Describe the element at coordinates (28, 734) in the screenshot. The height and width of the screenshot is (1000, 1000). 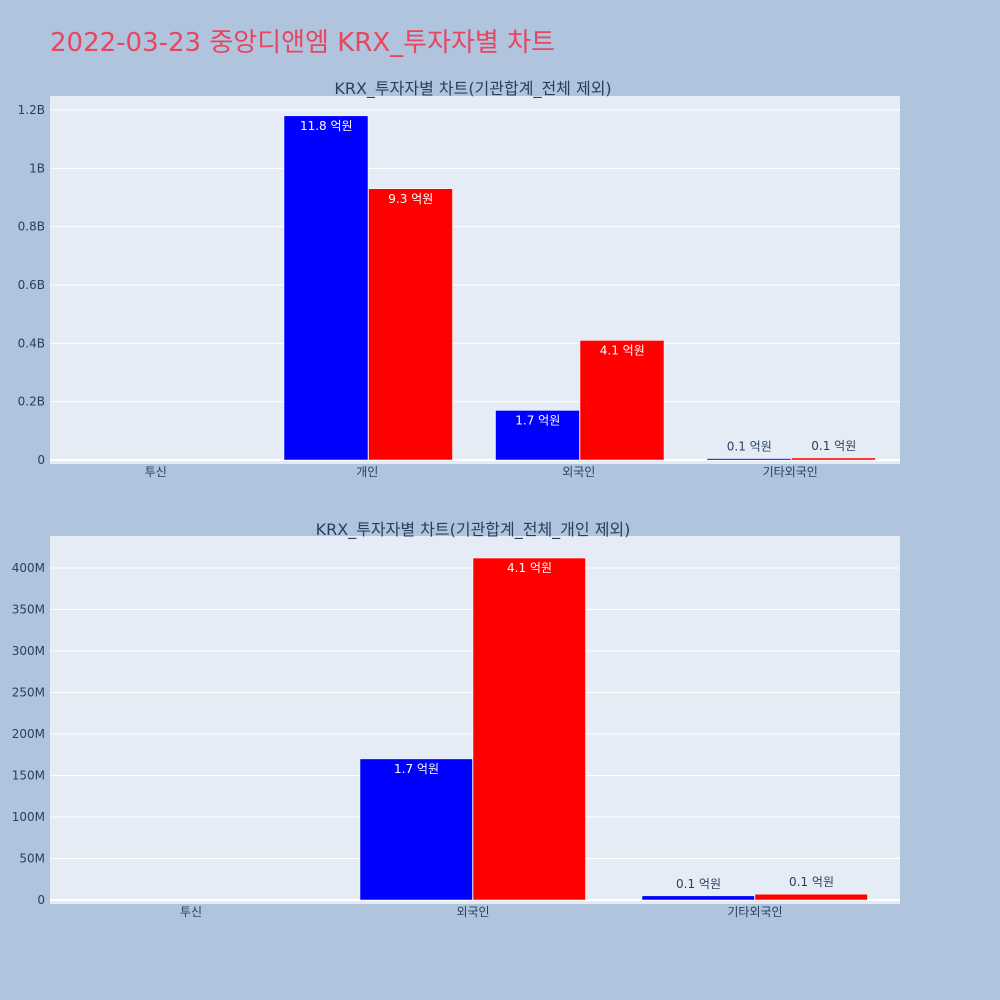
I see `y-tick-label: 200M` at that location.